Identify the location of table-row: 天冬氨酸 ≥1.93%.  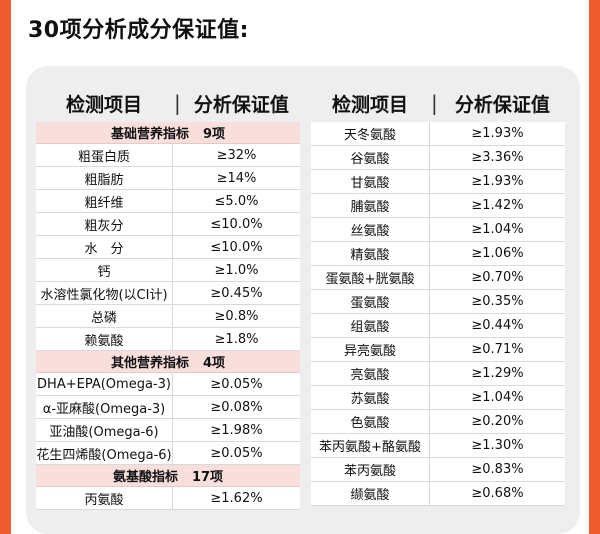
(438, 134).